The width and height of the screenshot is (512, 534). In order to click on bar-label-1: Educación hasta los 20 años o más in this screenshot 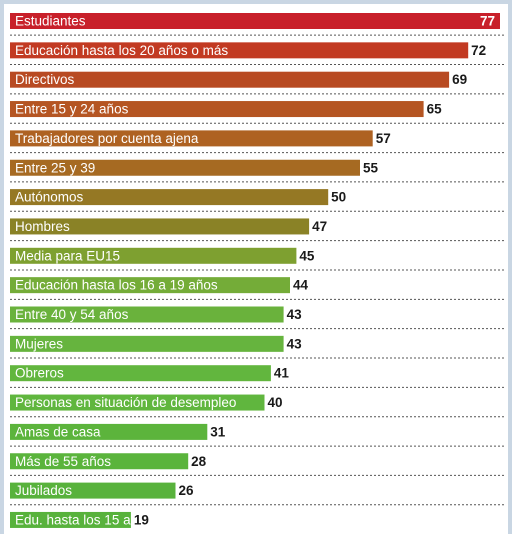, I will do `click(121, 50)`.